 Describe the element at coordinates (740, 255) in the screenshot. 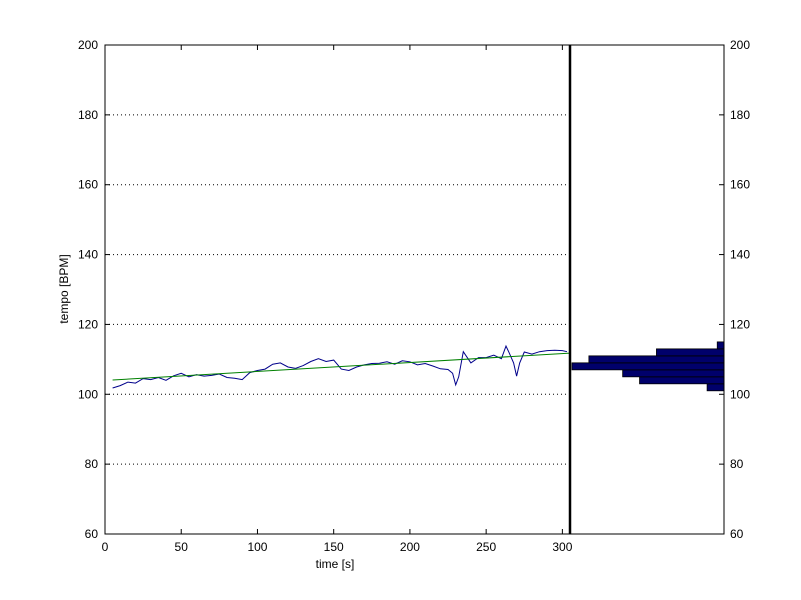

I see `right-y-tick-label: 140` at that location.